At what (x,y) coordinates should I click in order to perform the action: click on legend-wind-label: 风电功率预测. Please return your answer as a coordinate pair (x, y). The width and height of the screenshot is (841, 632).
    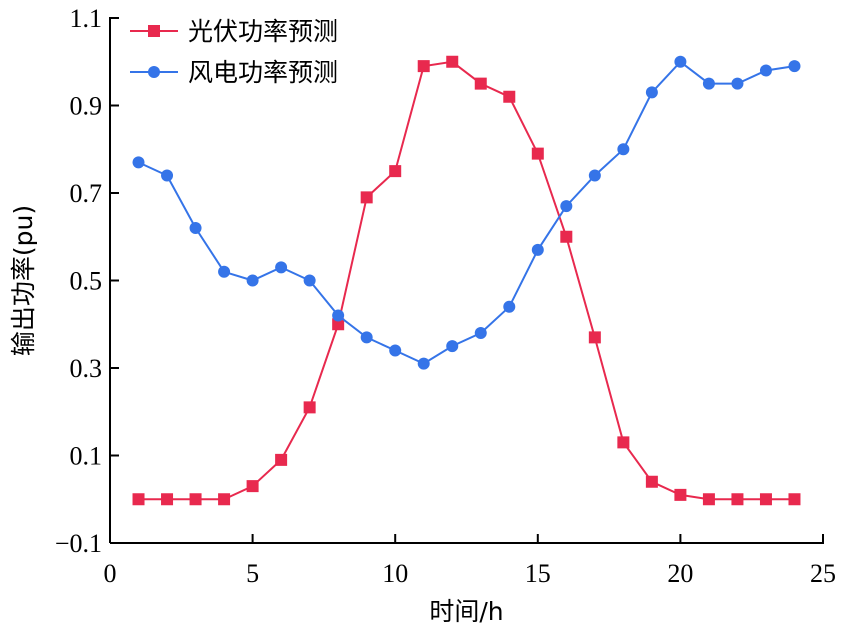
    Looking at the image, I should click on (263, 72).